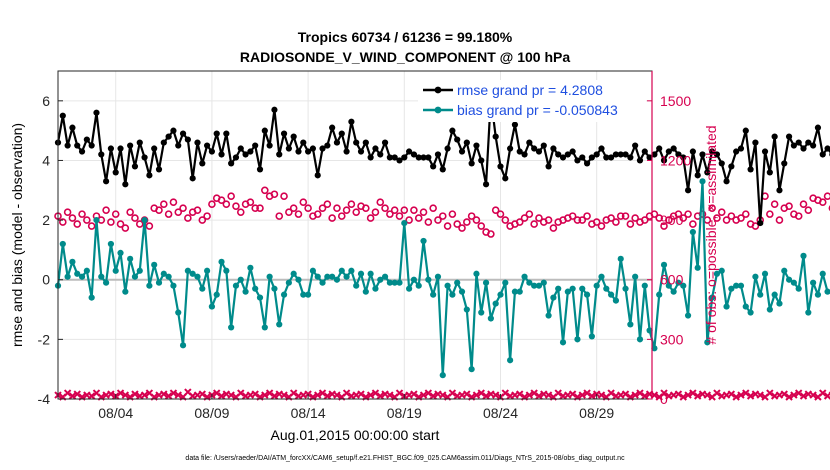 The height and width of the screenshot is (470, 830). Describe the element at coordinates (672, 339) in the screenshot. I see `y2-tick-label: 300` at that location.